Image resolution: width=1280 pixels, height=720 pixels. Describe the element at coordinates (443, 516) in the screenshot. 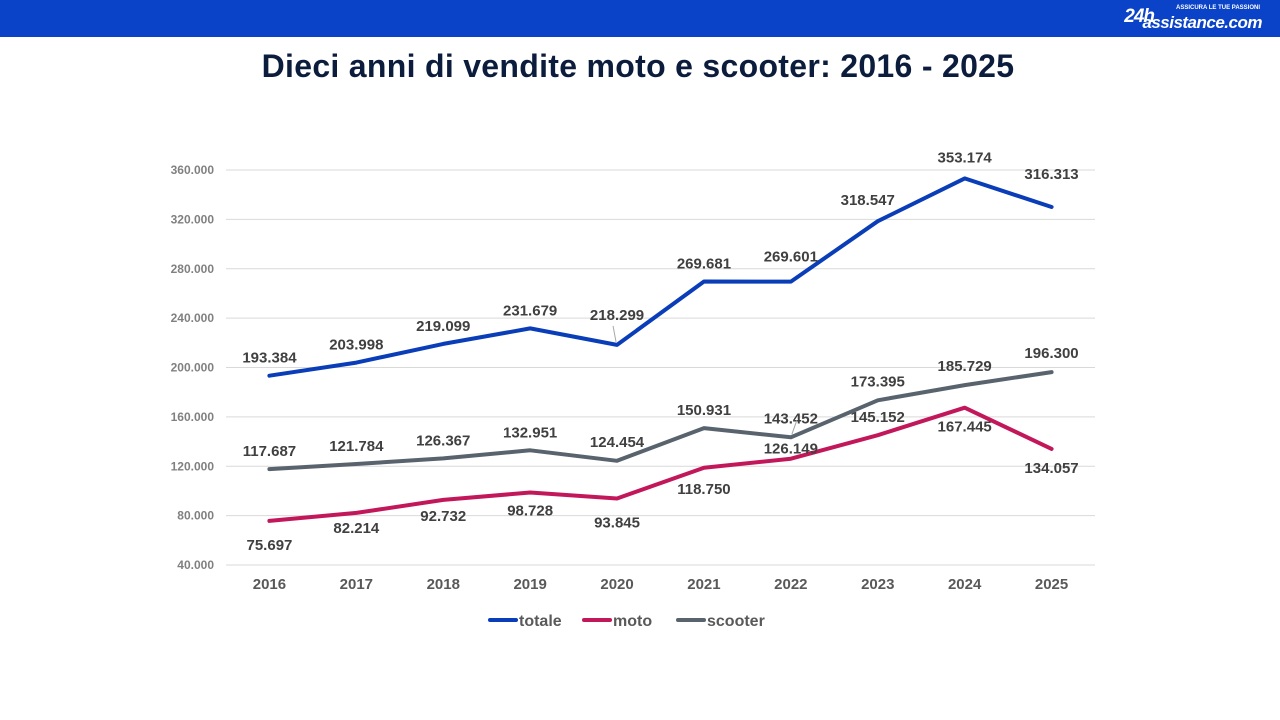

I see `data-label: 92.732` at that location.